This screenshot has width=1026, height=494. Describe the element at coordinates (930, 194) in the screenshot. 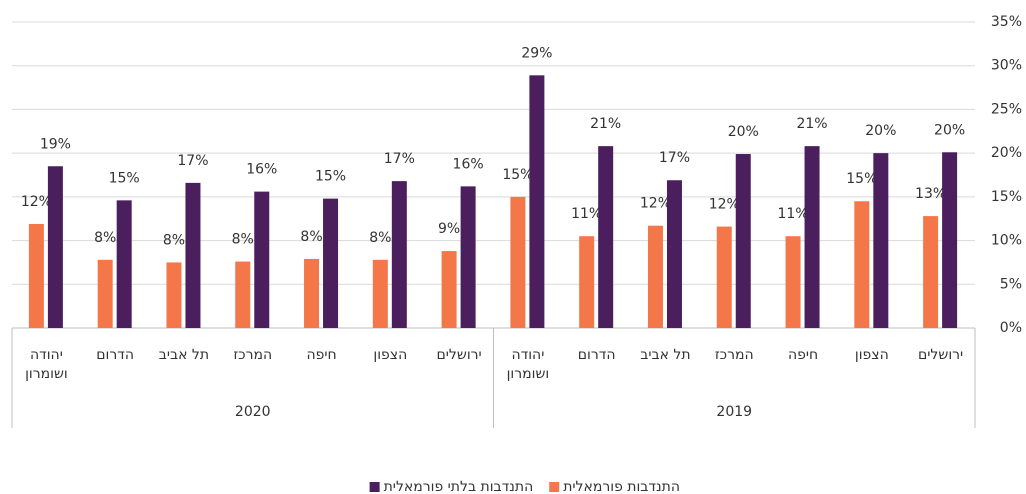

I see `data-label: 13%` at that location.